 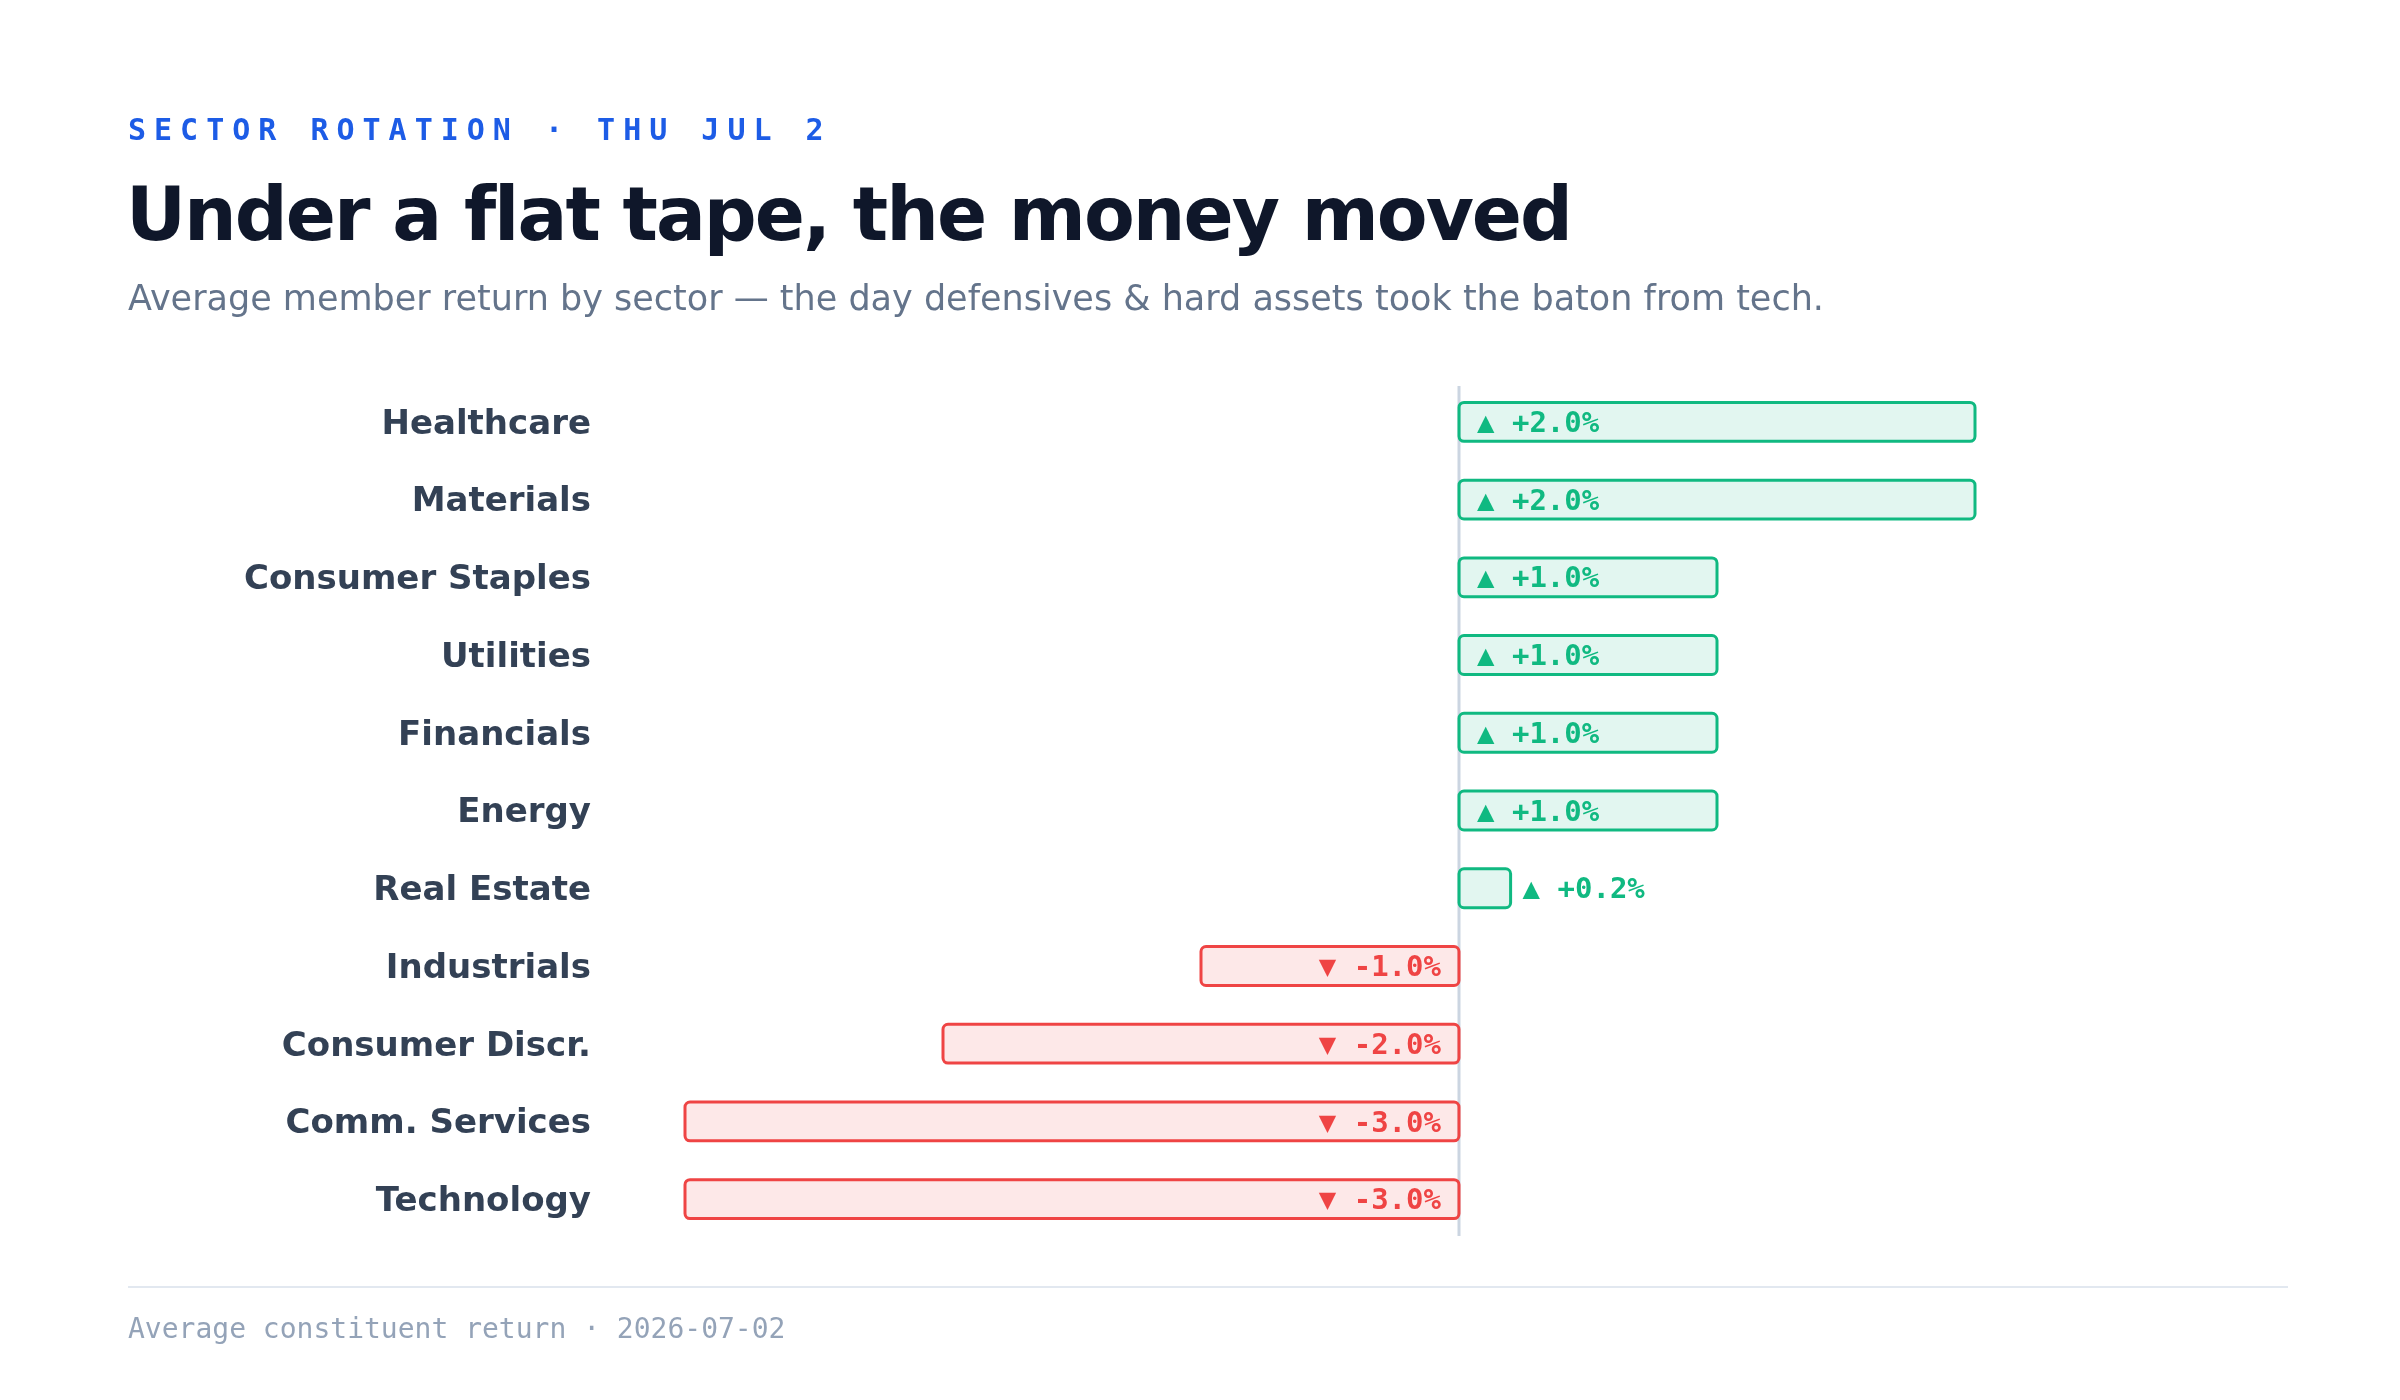 What do you see at coordinates (1380, 966) in the screenshot?
I see `data-label: ▼ -1.0%` at bounding box center [1380, 966].